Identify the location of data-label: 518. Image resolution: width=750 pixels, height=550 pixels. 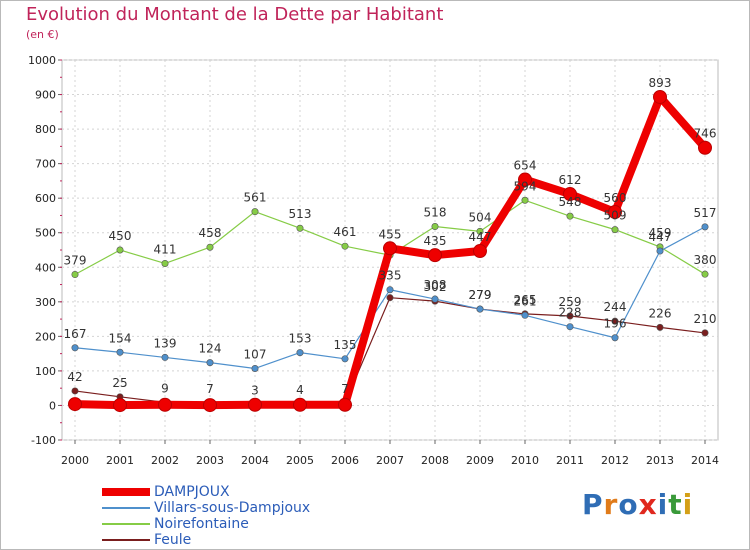
(435, 213).